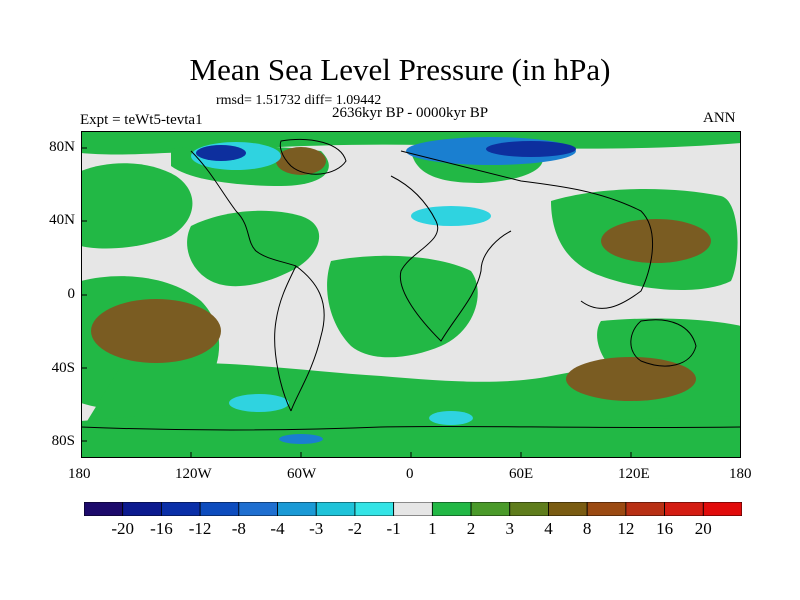 This screenshot has width=800, height=600. What do you see at coordinates (200, 528) in the screenshot?
I see `colorbar-label-2: -12` at bounding box center [200, 528].